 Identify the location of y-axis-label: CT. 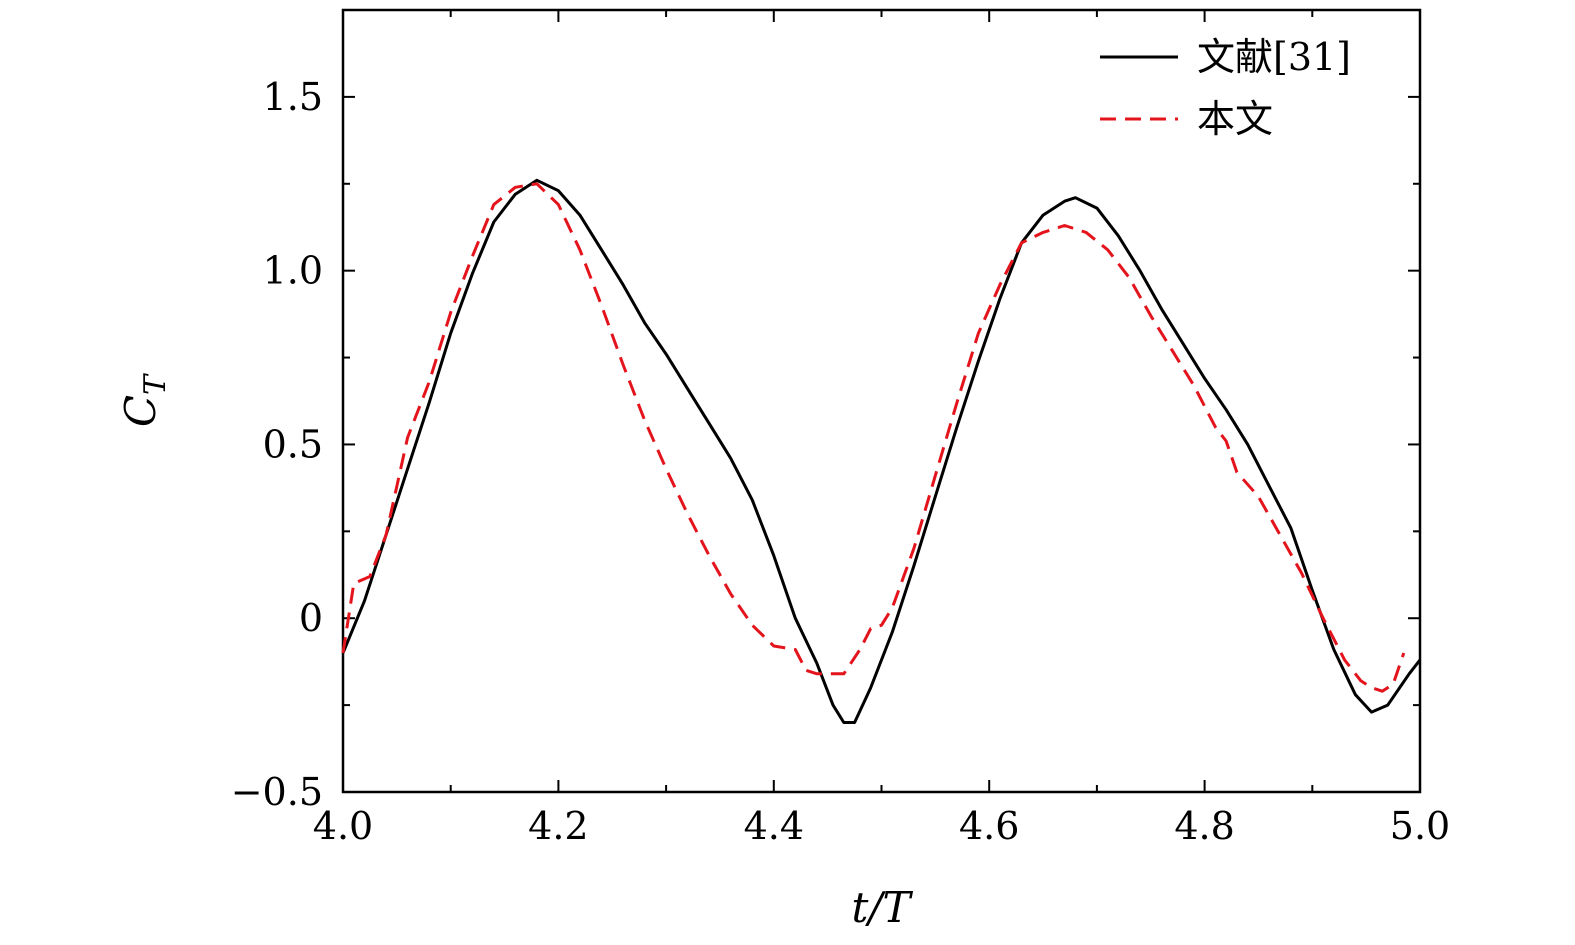
(144, 400).